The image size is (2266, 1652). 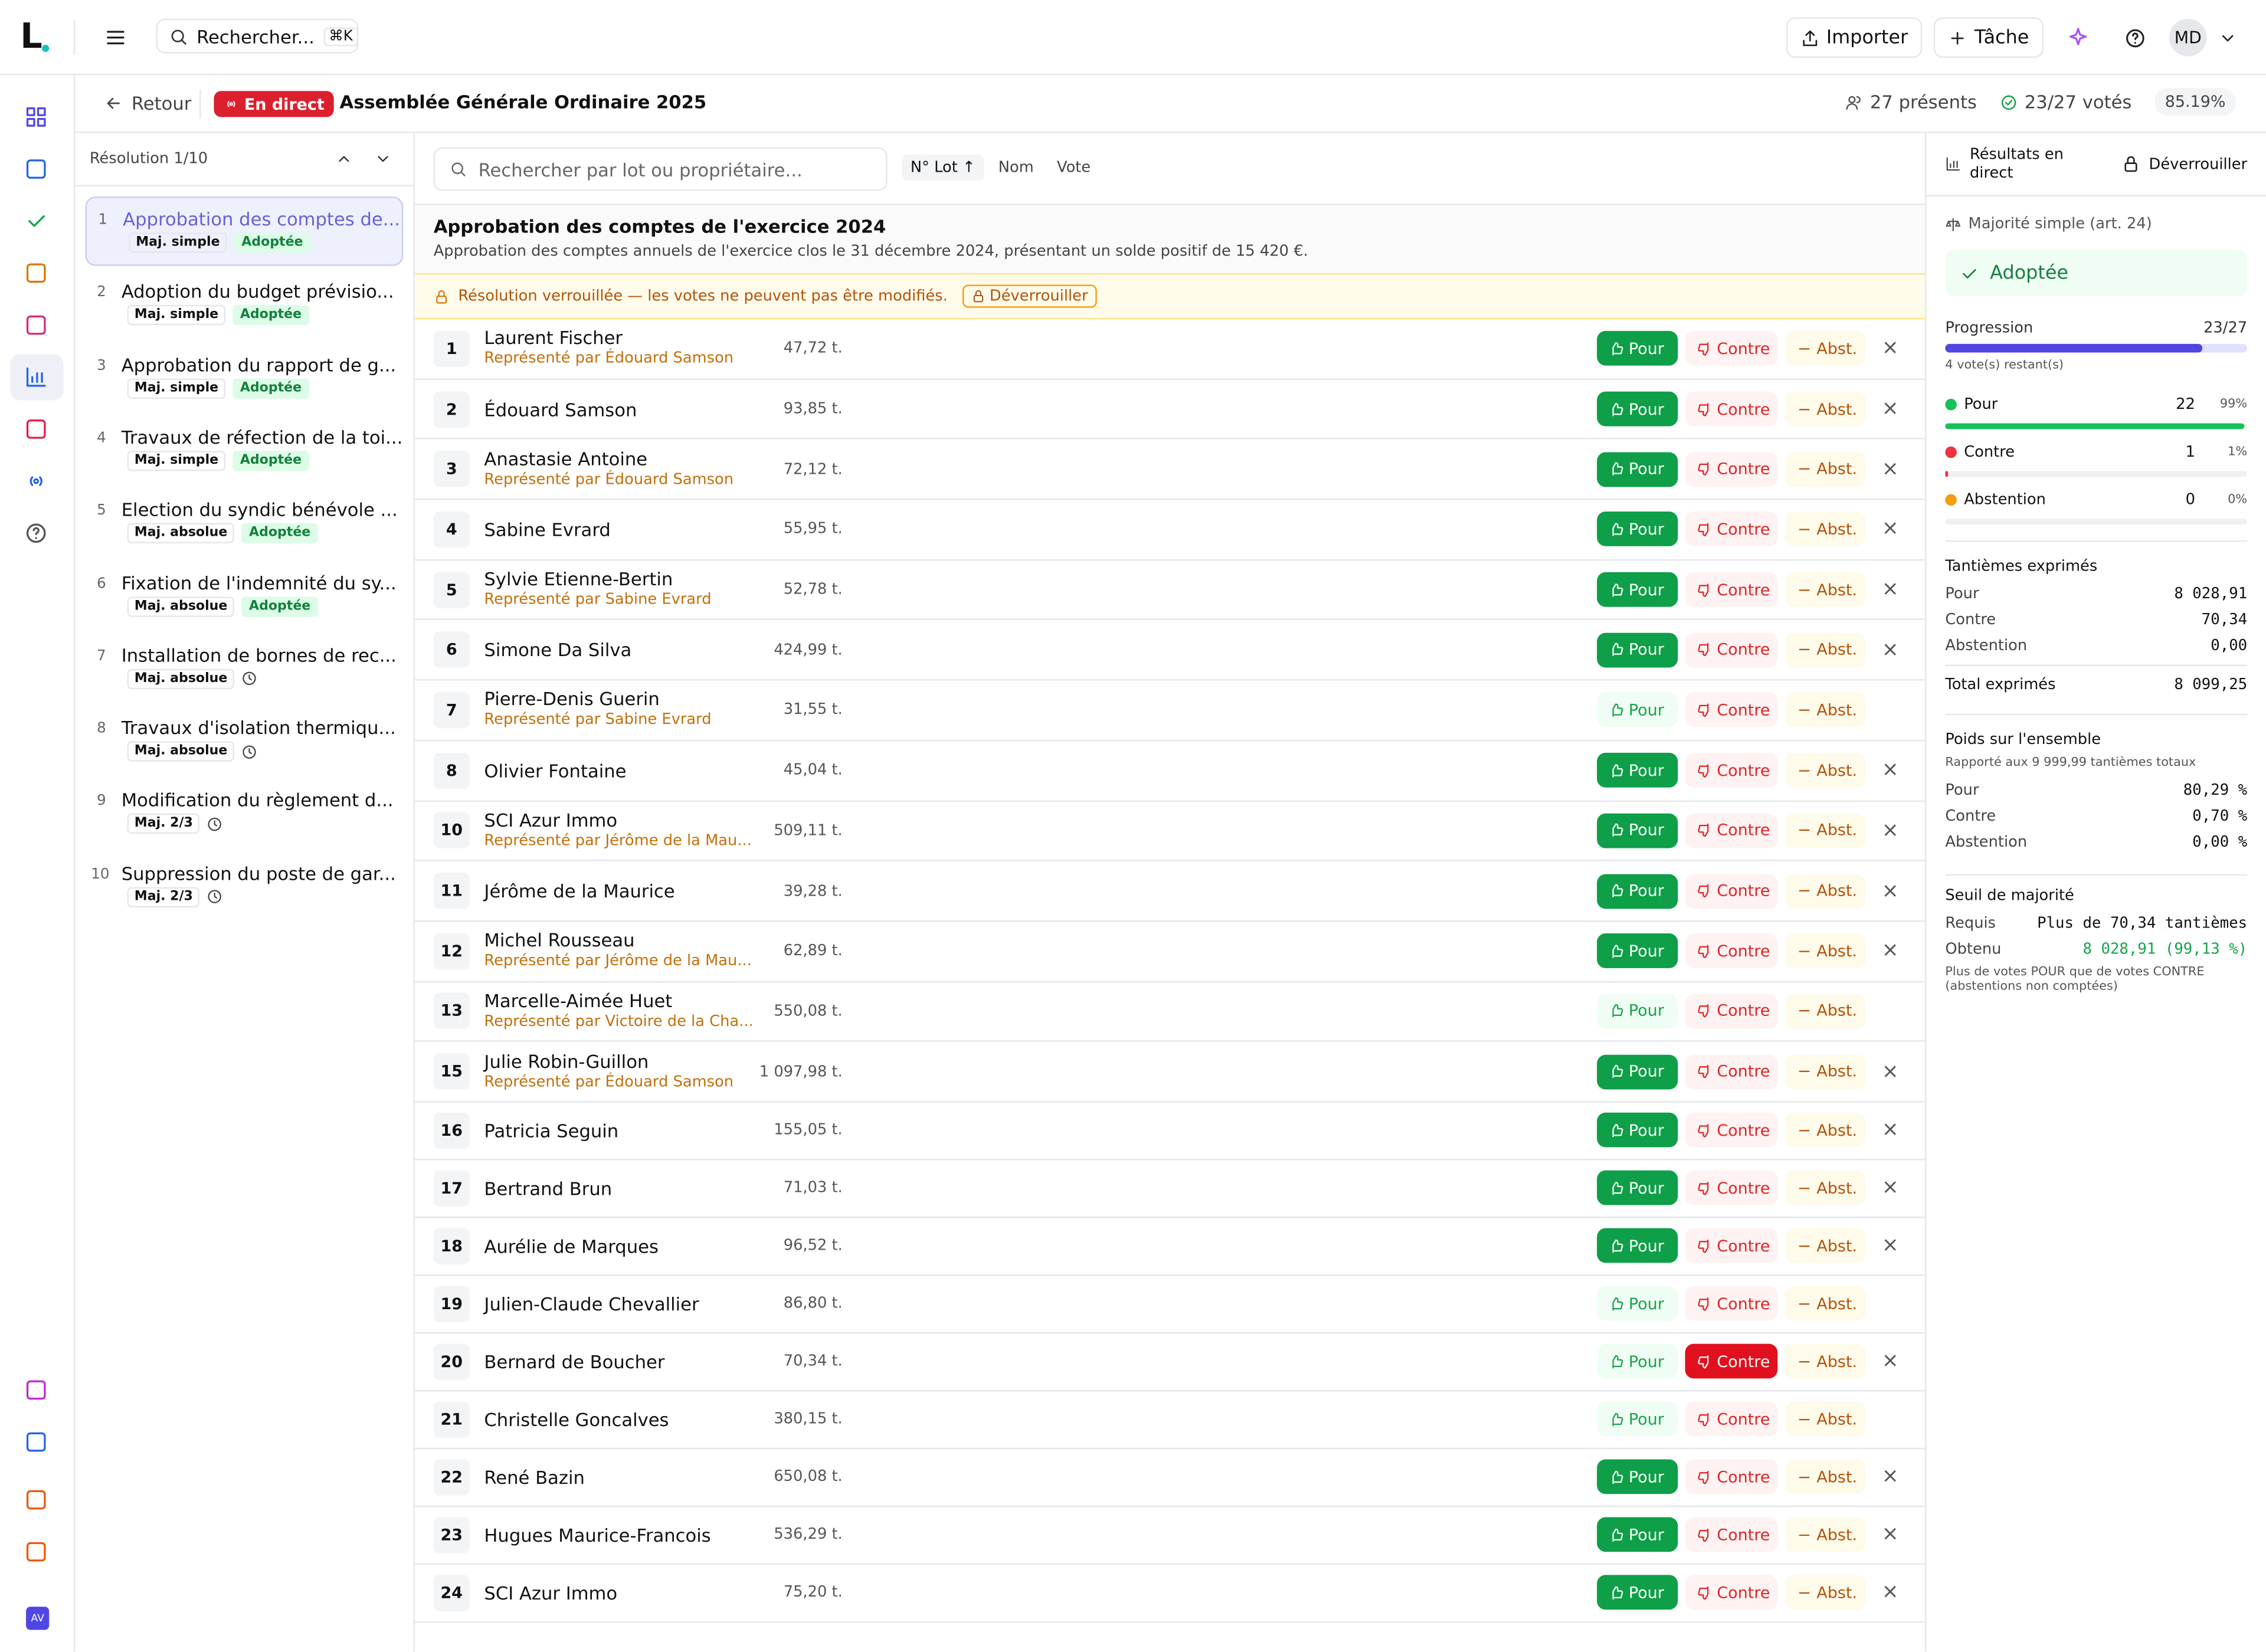 I want to click on task-button: Tâche, so click(x=1989, y=37).